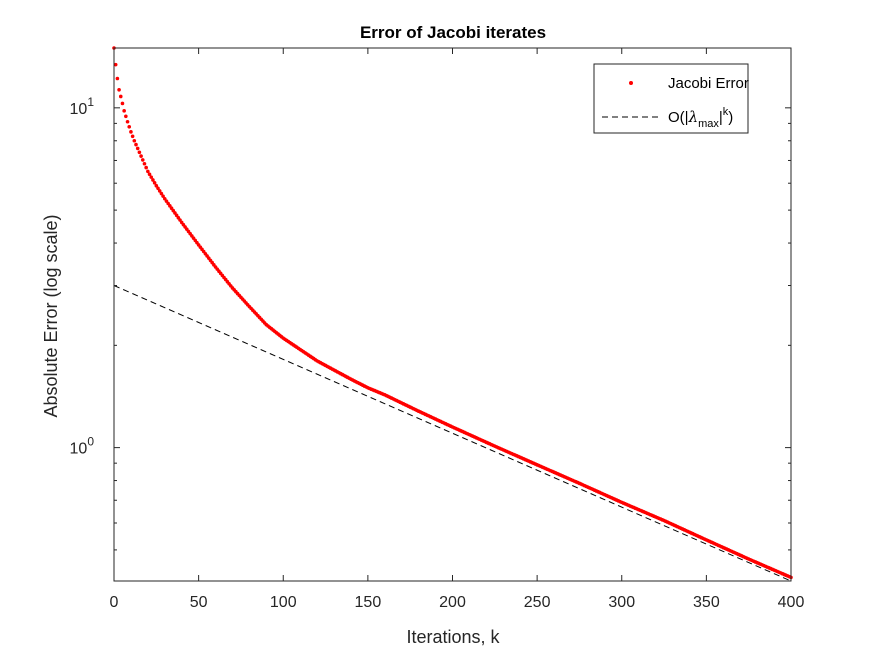  Describe the element at coordinates (452, 602) in the screenshot. I see `x-tick-label: 200` at that location.